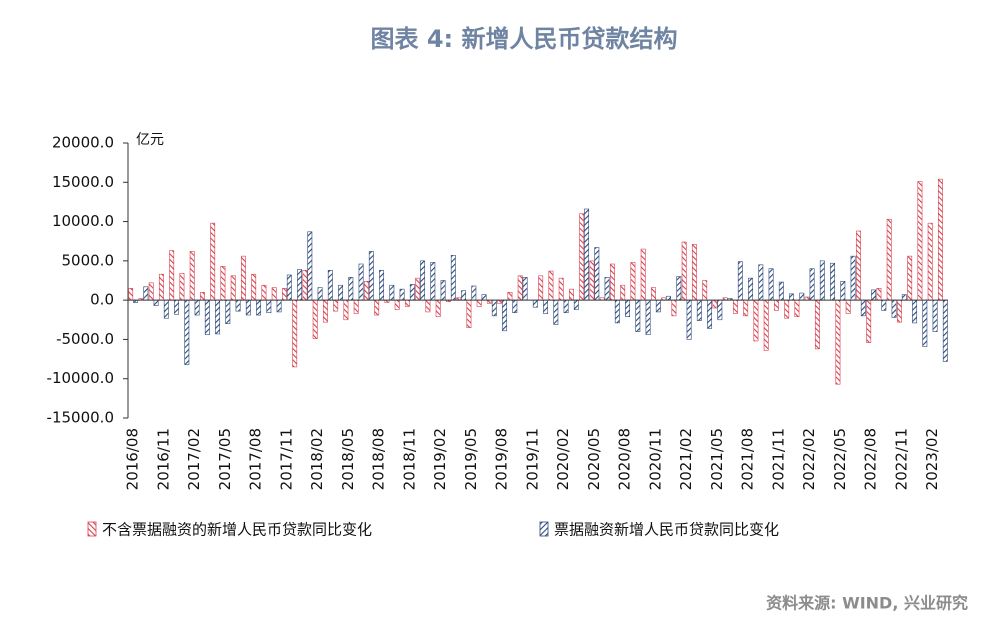 Image resolution: width=984 pixels, height=627 pixels. Describe the element at coordinates (102, 300) in the screenshot. I see `y-tick-label: 0.0` at that location.